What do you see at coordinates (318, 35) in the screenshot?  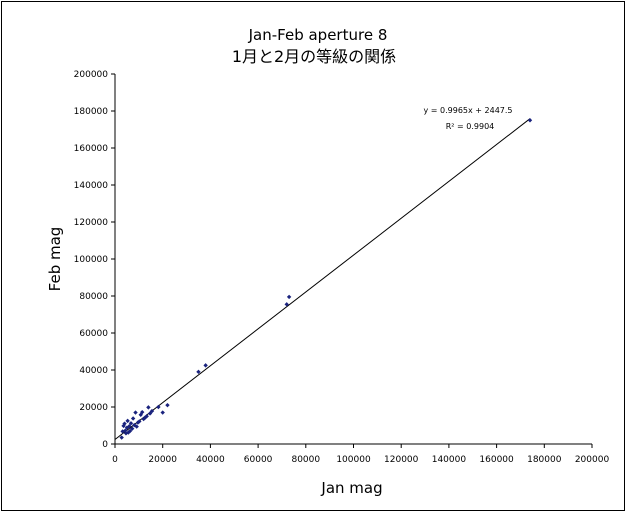 I see `chart-title: Jan-Feb aperture 8` at bounding box center [318, 35].